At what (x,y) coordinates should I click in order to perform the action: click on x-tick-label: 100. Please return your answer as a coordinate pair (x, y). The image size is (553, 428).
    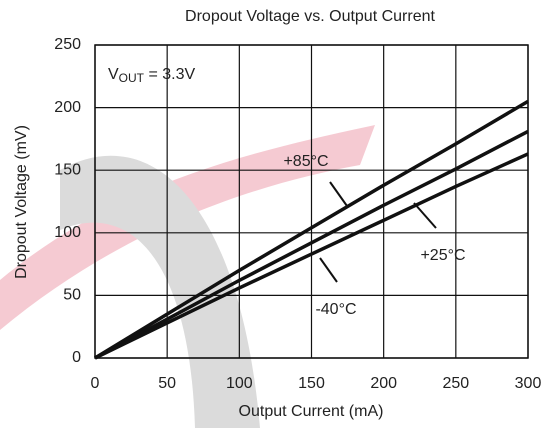
    Looking at the image, I should click on (239, 383).